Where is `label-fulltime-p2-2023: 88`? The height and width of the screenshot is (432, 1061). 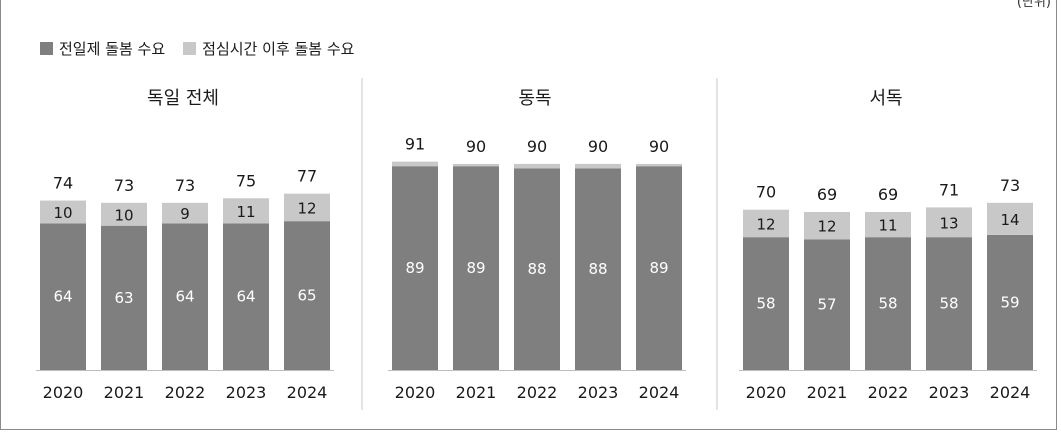 label-fulltime-p2-2023: 88 is located at coordinates (597, 269).